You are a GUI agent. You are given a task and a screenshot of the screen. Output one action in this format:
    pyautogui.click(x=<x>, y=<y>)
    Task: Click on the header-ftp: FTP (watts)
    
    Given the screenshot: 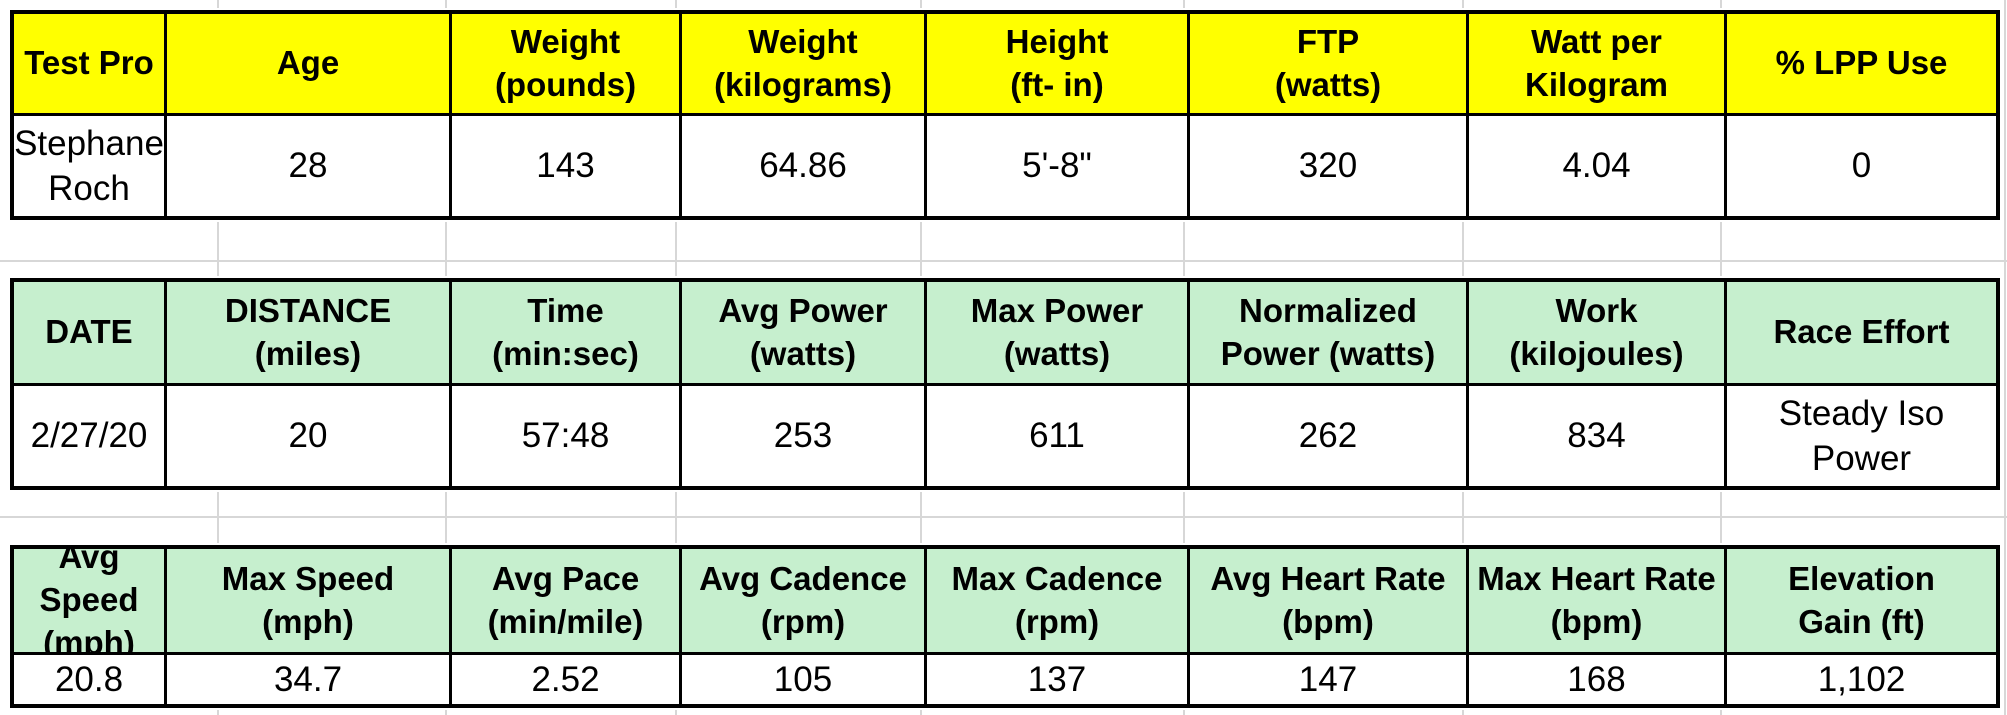 What is the action you would take?
    pyautogui.click(x=1326, y=63)
    